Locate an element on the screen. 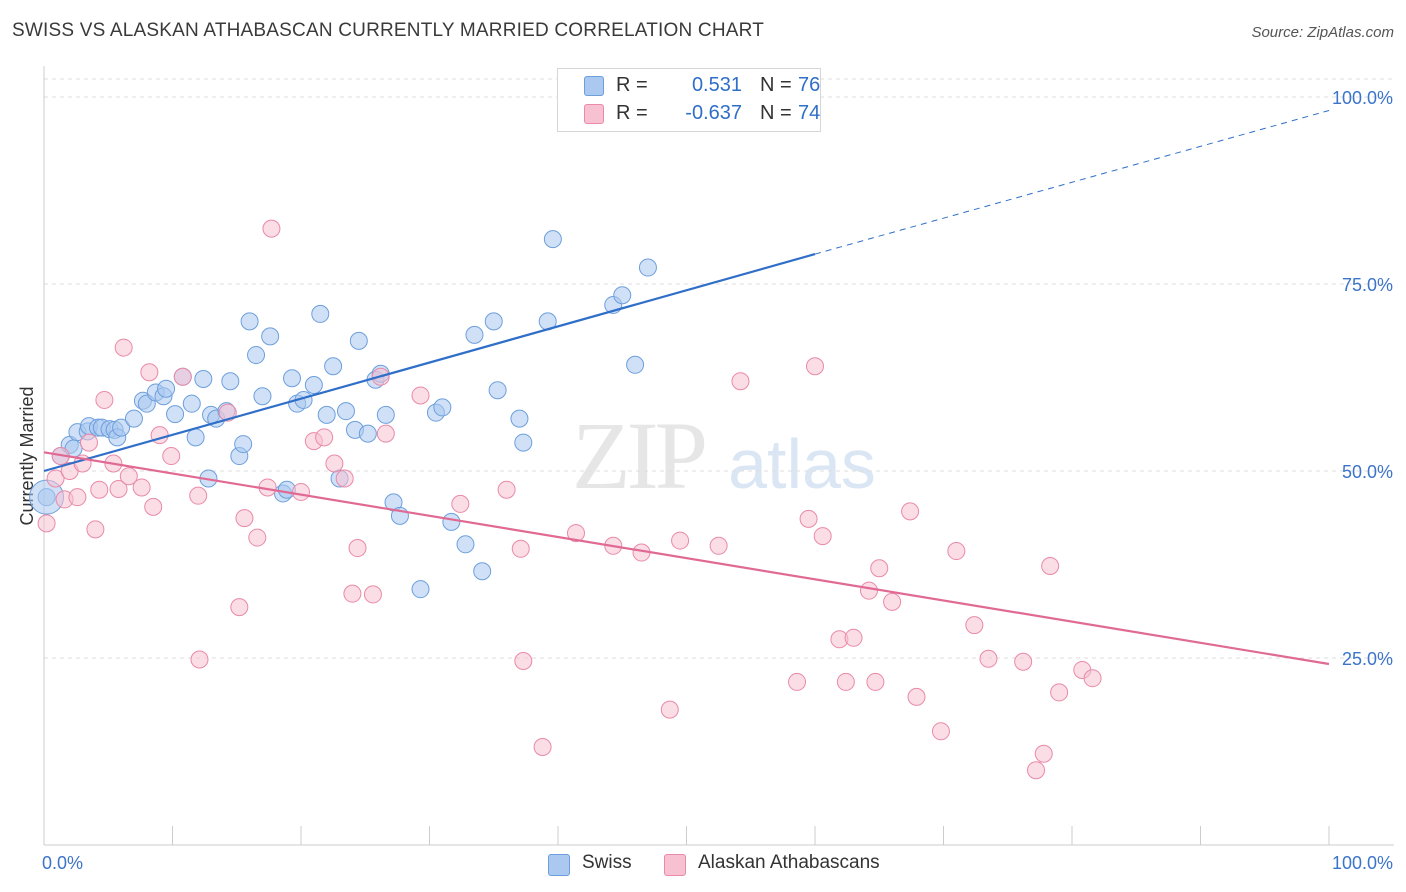 The width and height of the screenshot is (1406, 892). chart-source: Source: ZipAtlas.com is located at coordinates (1322, 32).